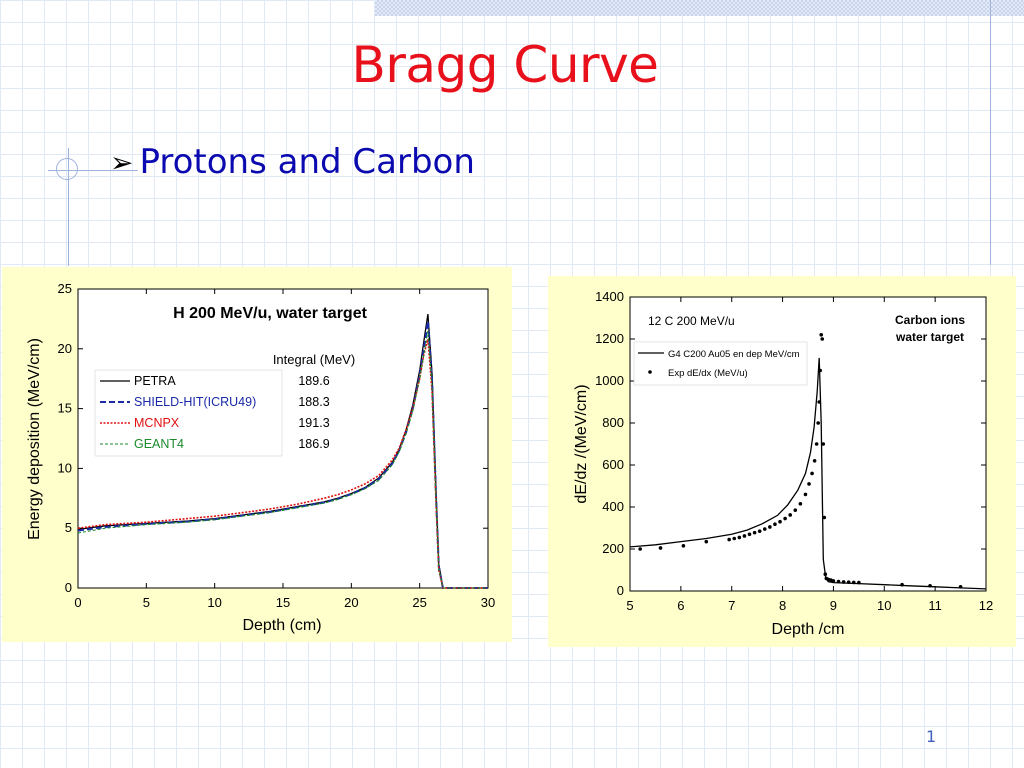  I want to click on y-tick-label: 200, so click(613, 548).